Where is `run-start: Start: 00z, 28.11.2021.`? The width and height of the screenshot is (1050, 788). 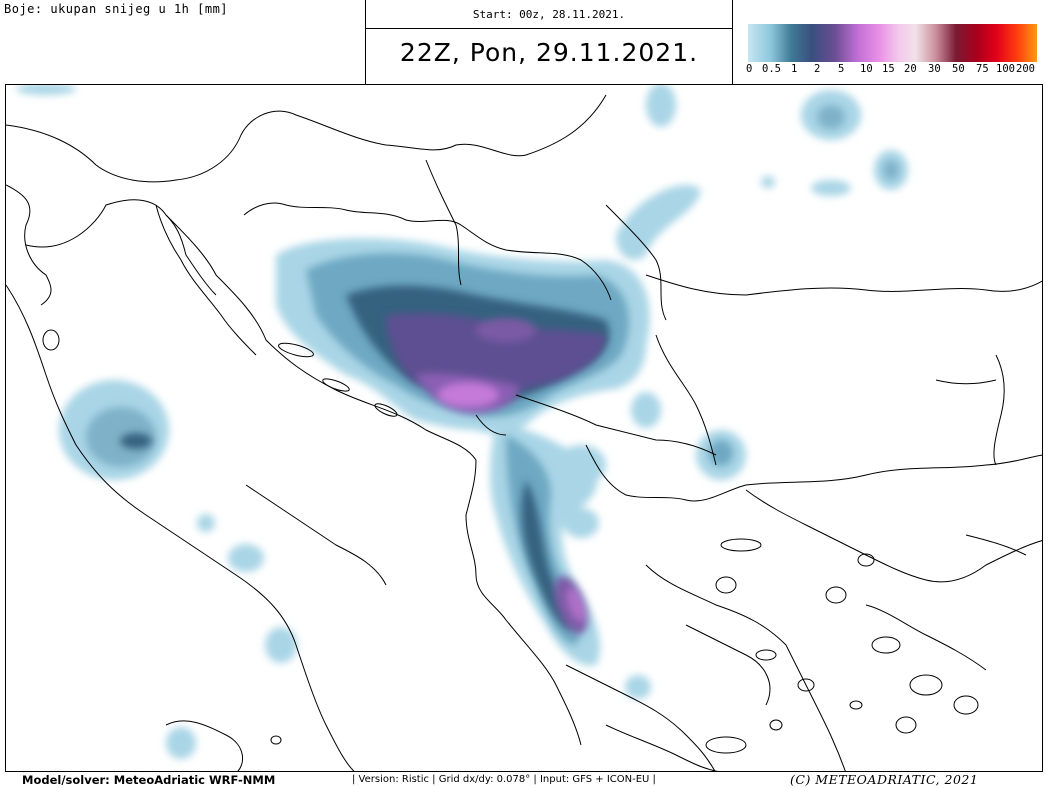 run-start: Start: 00z, 28.11.2021. is located at coordinates (549, 14).